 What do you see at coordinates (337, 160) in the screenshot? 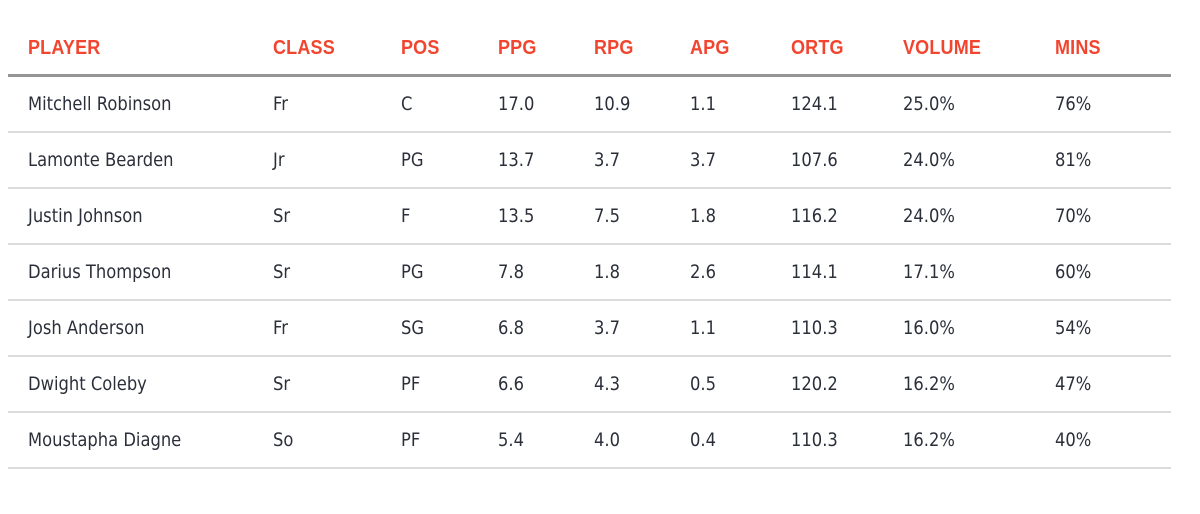
I see `cell-class: Jr` at bounding box center [337, 160].